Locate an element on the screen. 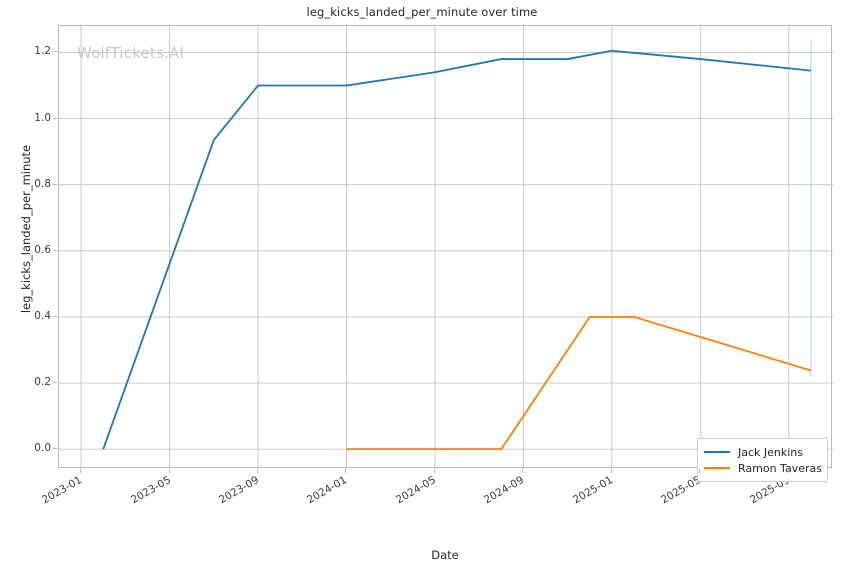  y-axis-tick-labels: 0.0 0.2 0.4 0.6 0.8 1.0 1.2 is located at coordinates (25, 246).